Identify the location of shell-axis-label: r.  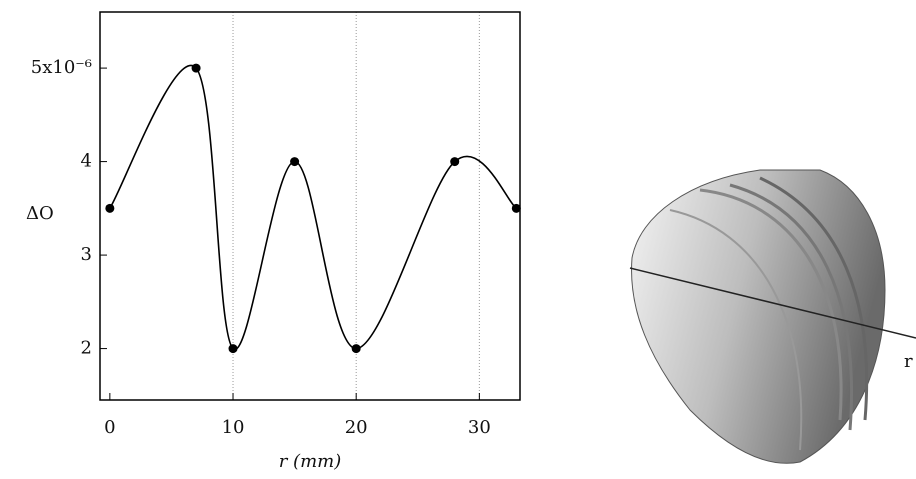
(908, 361).